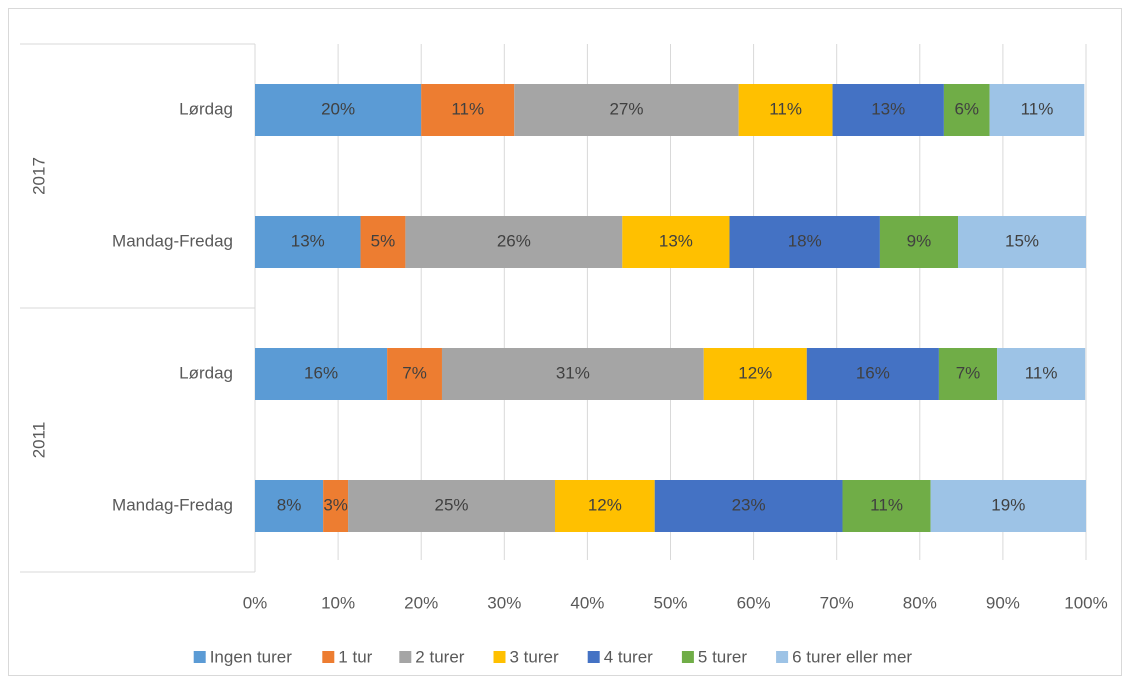 The height and width of the screenshot is (684, 1130). I want to click on data-label: 25%, so click(452, 504).